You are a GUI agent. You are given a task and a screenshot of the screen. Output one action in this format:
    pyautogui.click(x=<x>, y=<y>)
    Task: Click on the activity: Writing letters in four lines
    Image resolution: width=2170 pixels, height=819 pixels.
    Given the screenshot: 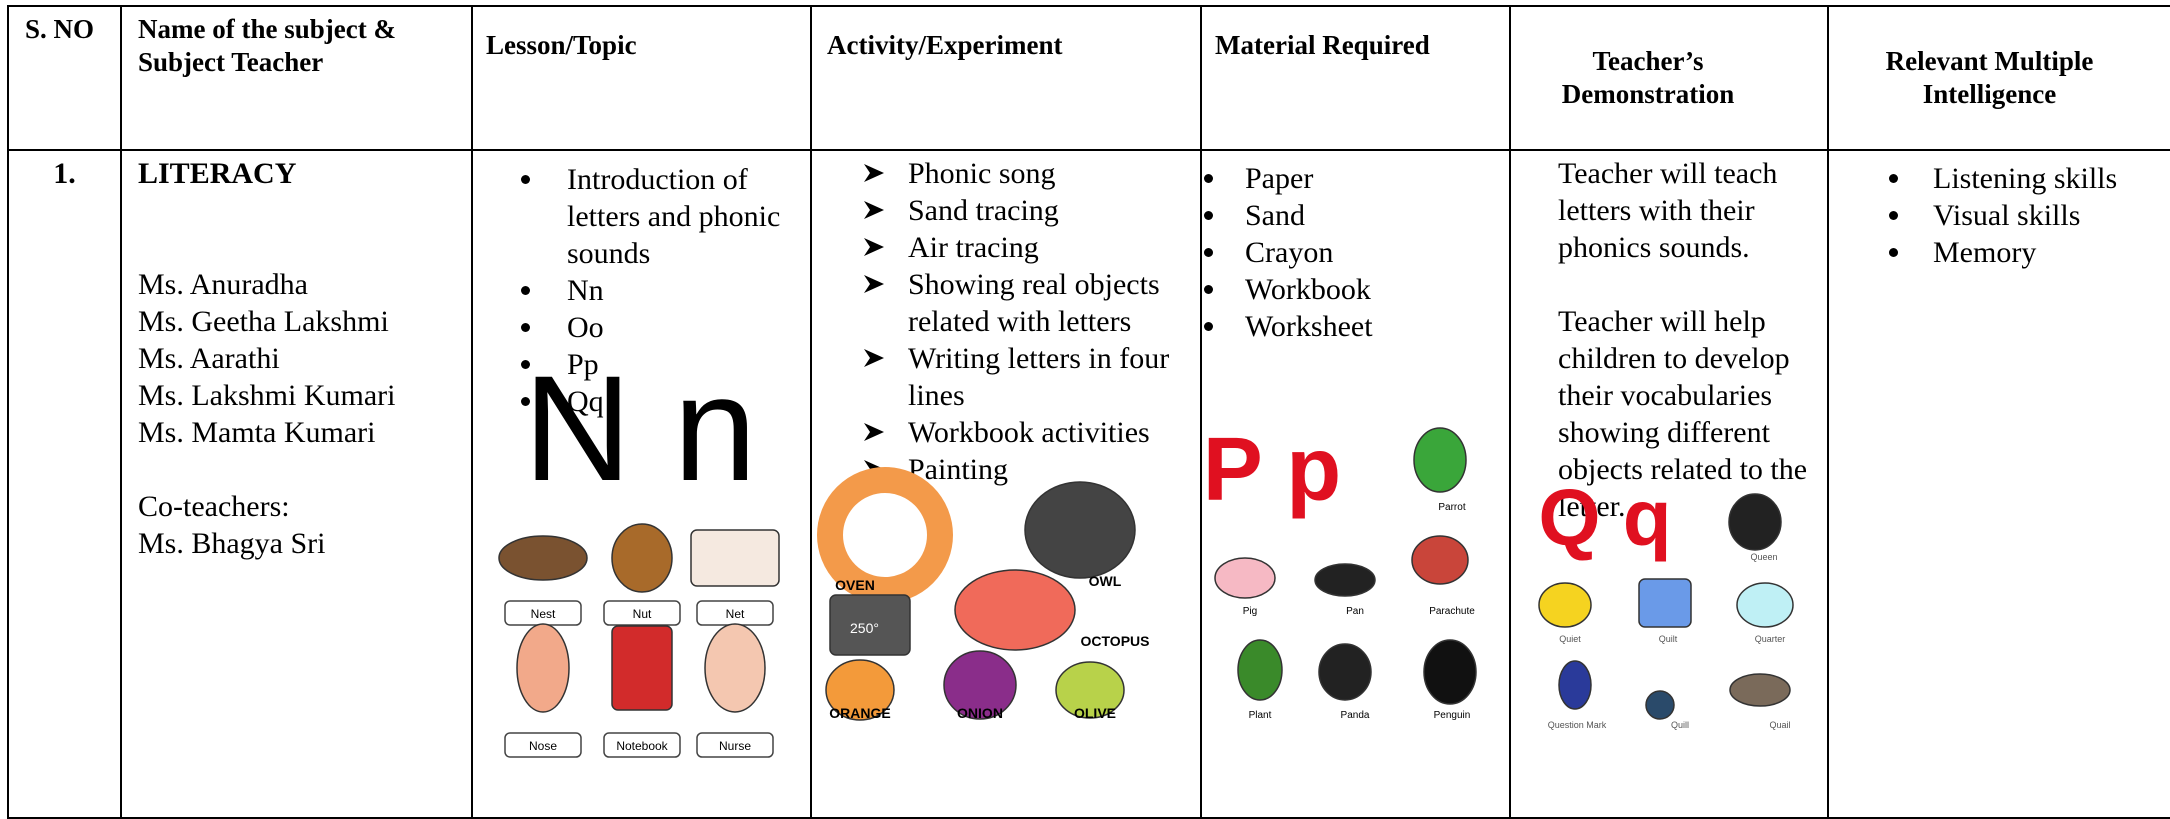 What is the action you would take?
    pyautogui.click(x=1044, y=377)
    